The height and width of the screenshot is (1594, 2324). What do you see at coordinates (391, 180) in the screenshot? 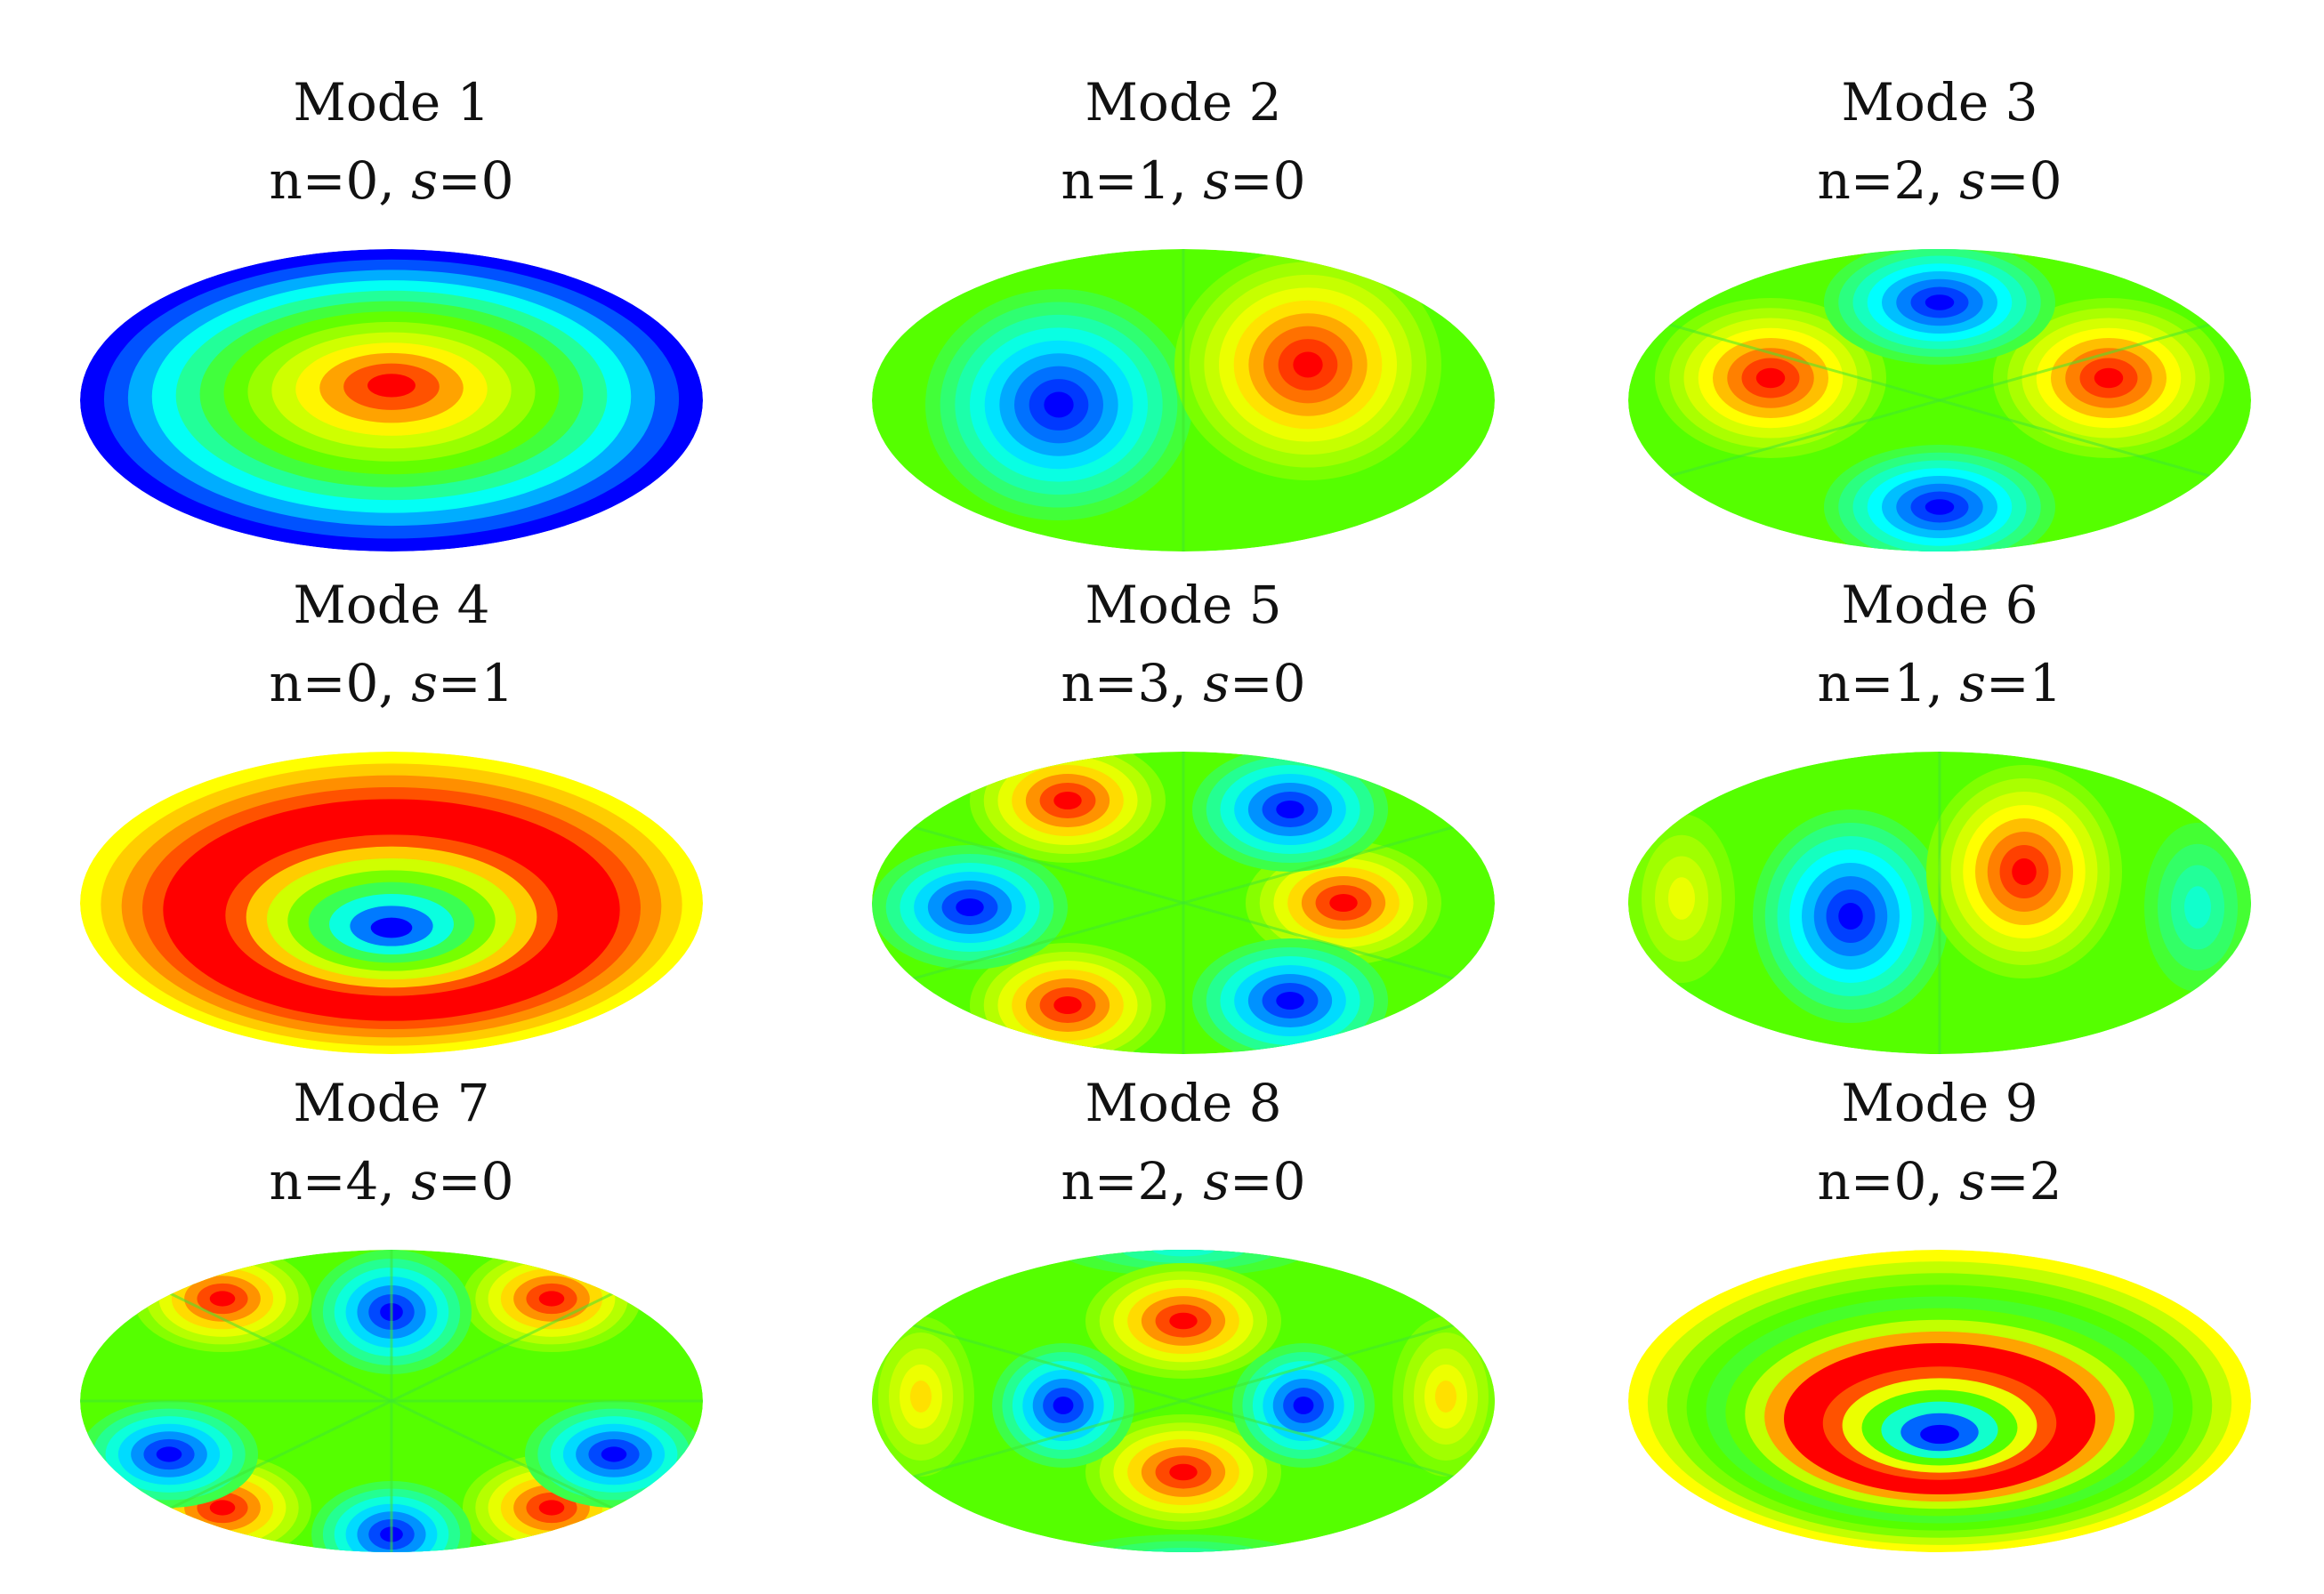
I see `mode-params: n=0, s=0` at bounding box center [391, 180].